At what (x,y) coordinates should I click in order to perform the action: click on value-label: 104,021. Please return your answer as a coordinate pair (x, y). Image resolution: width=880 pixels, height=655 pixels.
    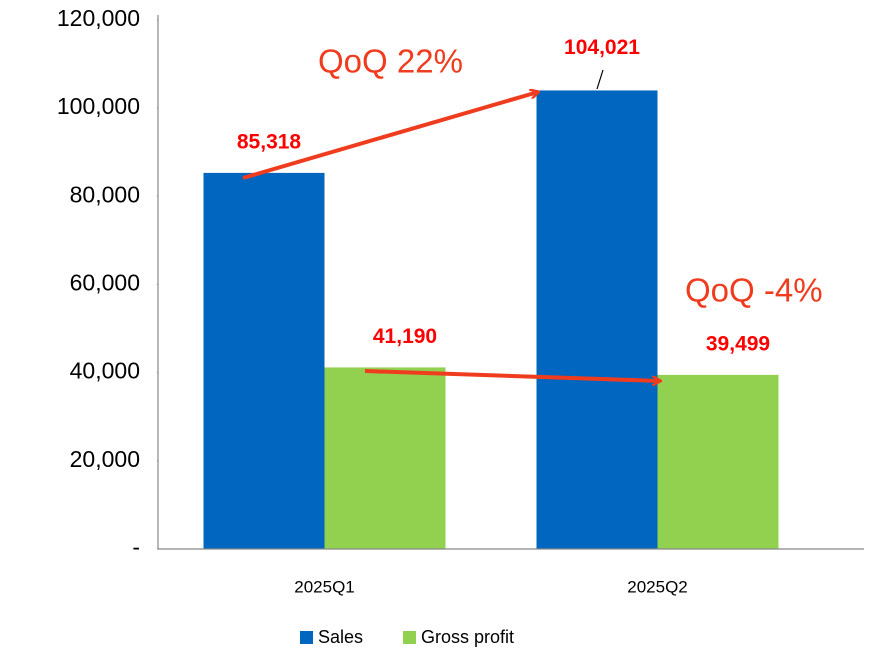
    Looking at the image, I should click on (602, 47).